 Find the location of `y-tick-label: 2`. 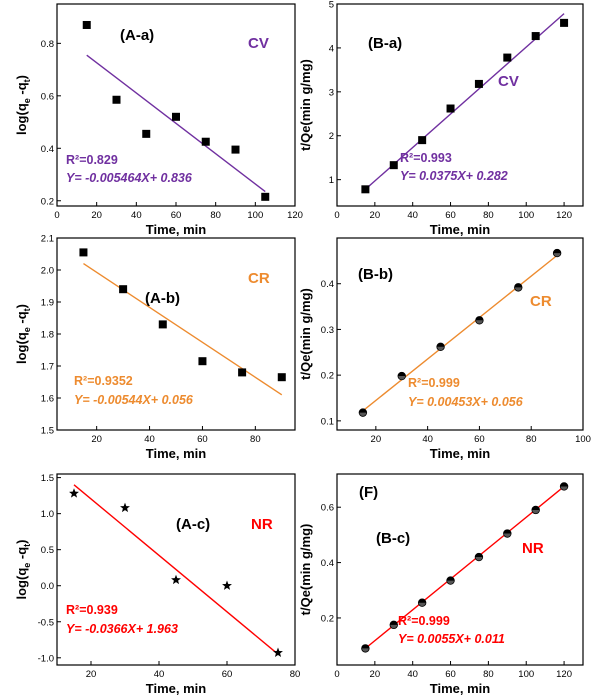

y-tick-label: 2 is located at coordinates (331, 136).